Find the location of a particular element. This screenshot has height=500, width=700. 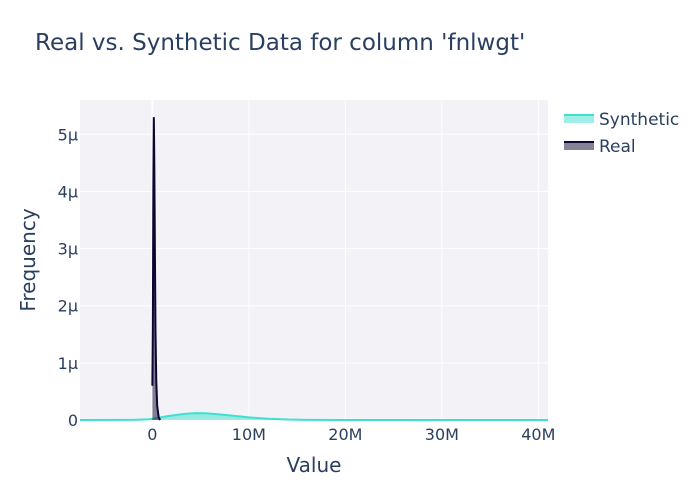

y-tick-label: 3μ is located at coordinates (68, 249).